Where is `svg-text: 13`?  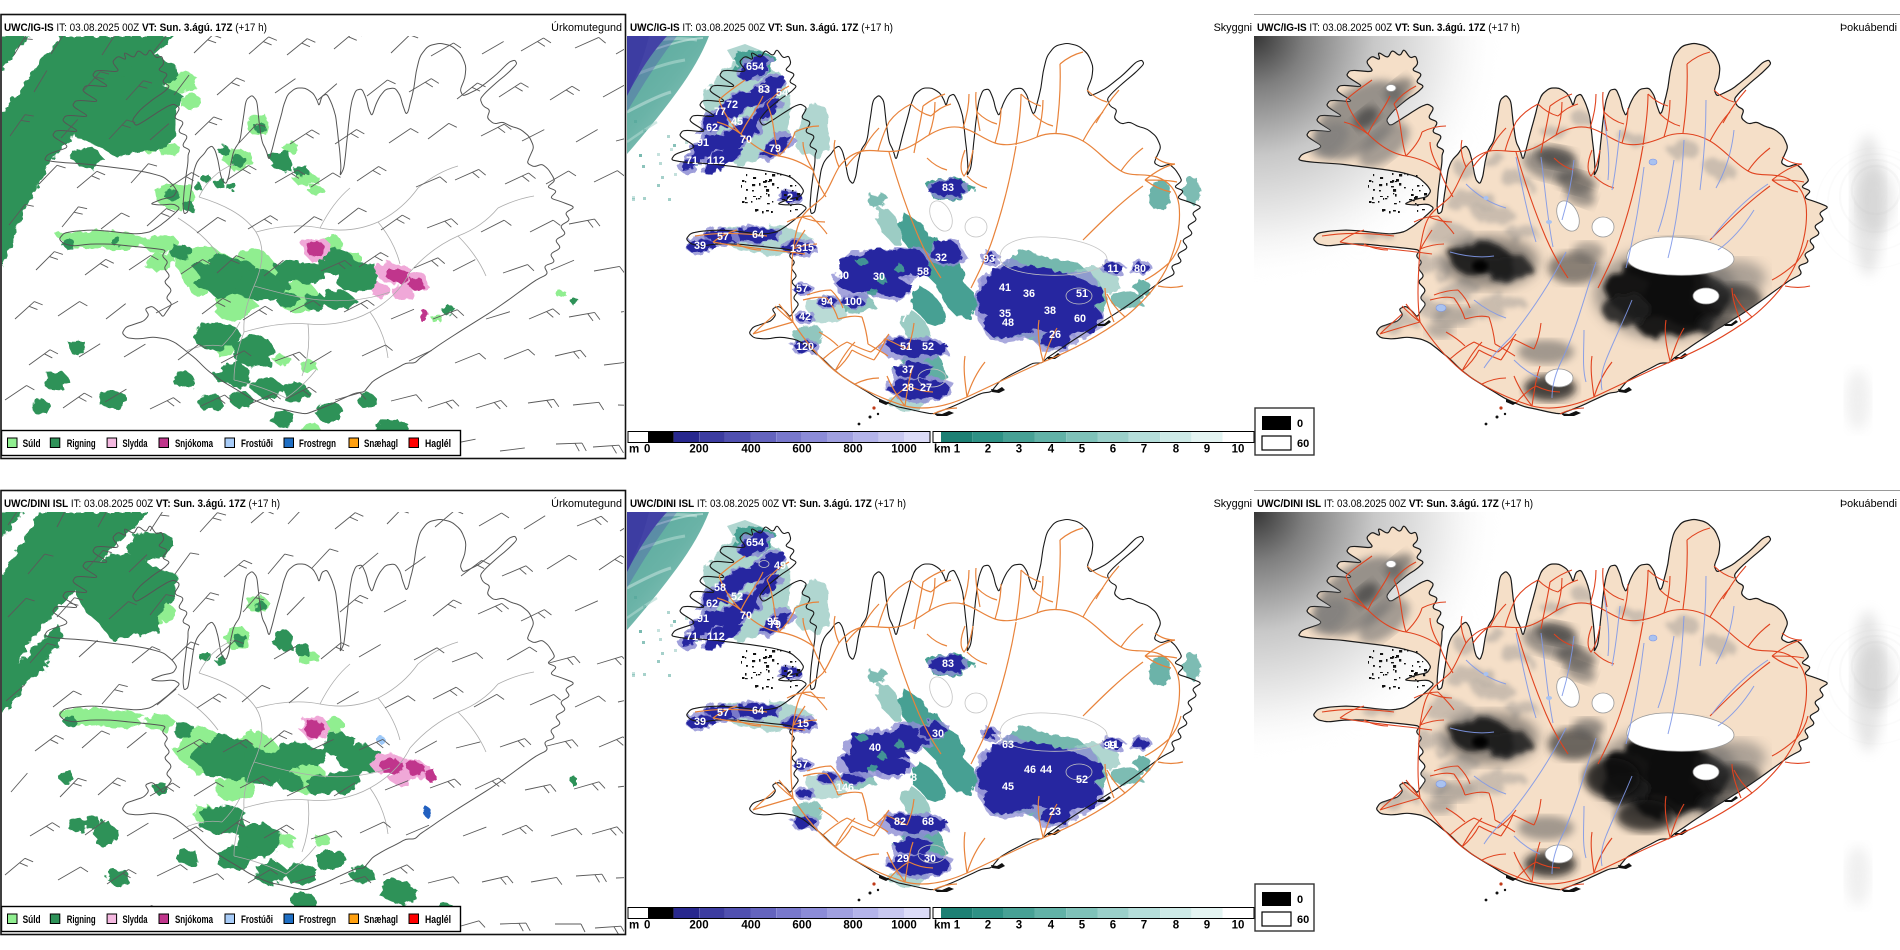 svg-text: 13 is located at coordinates (796, 249).